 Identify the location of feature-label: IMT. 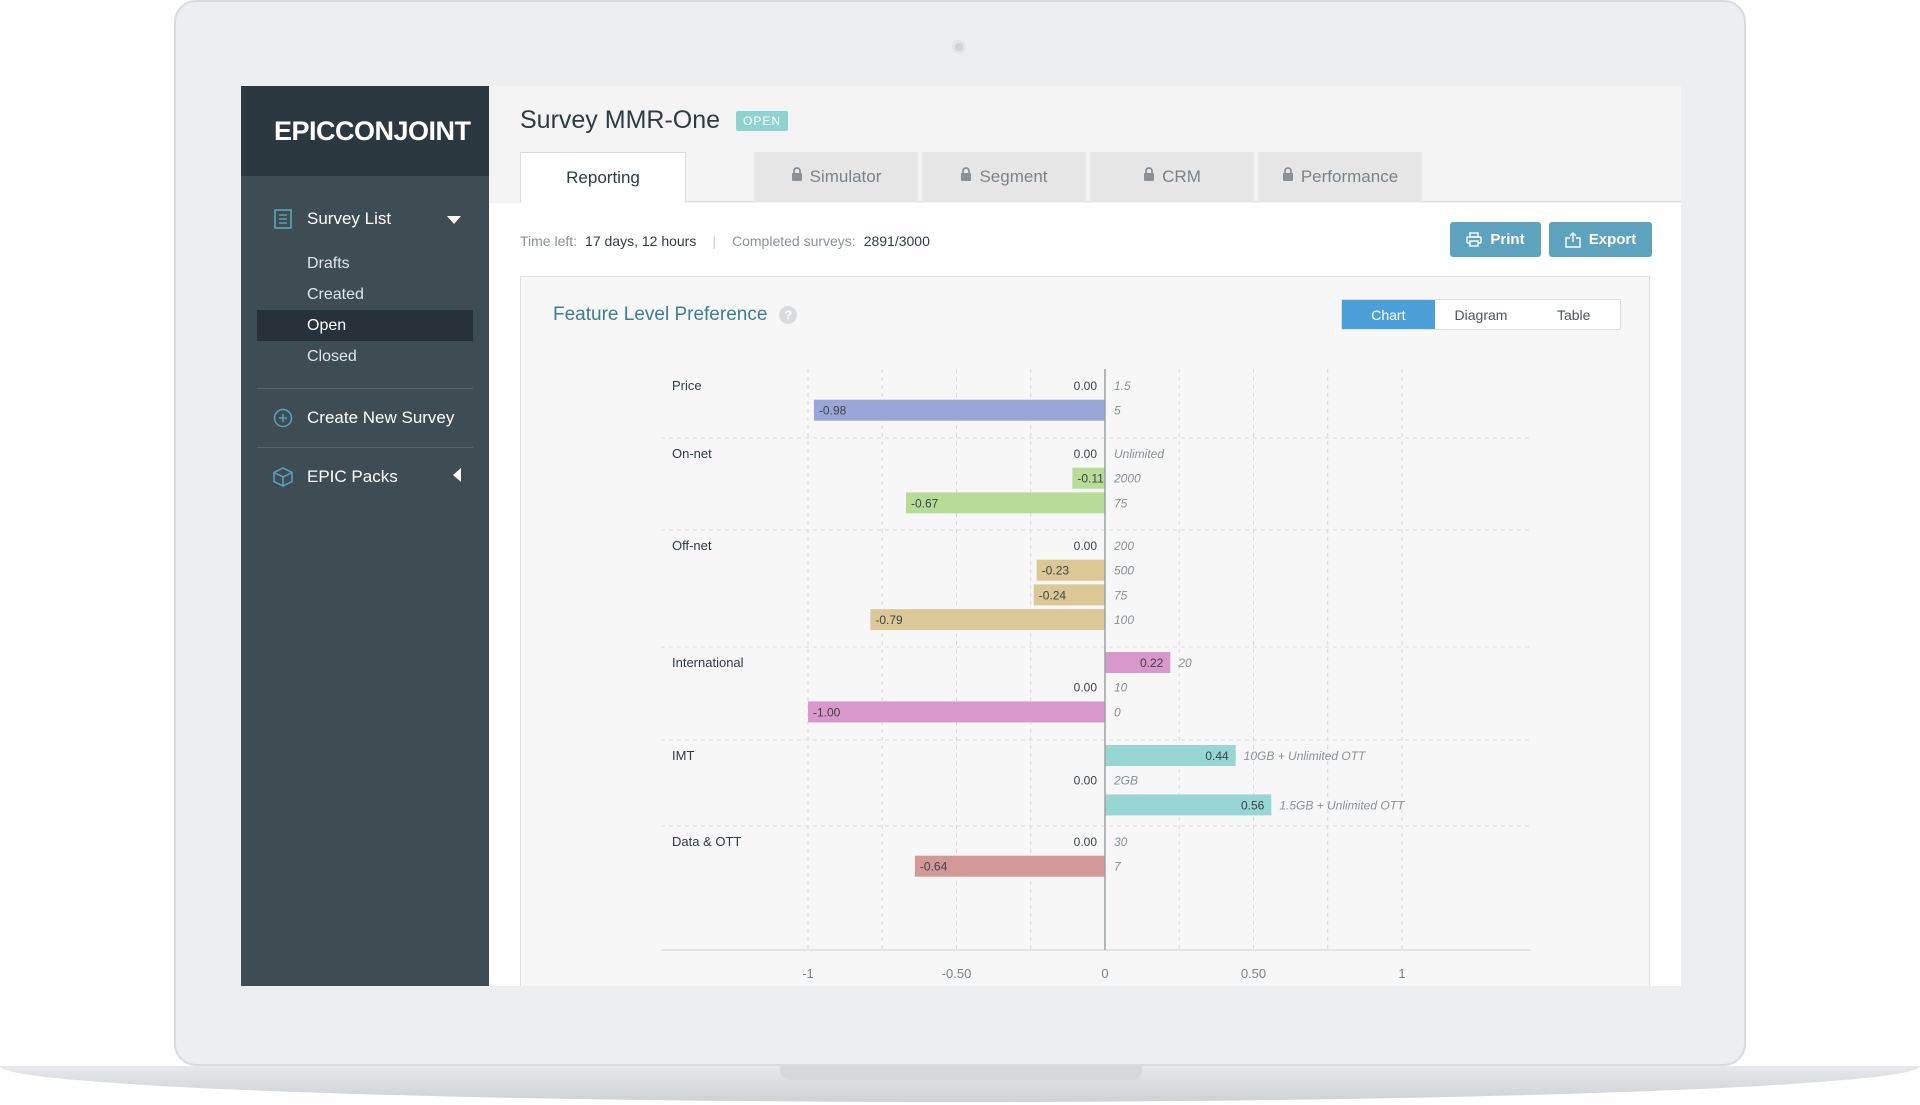
(683, 755).